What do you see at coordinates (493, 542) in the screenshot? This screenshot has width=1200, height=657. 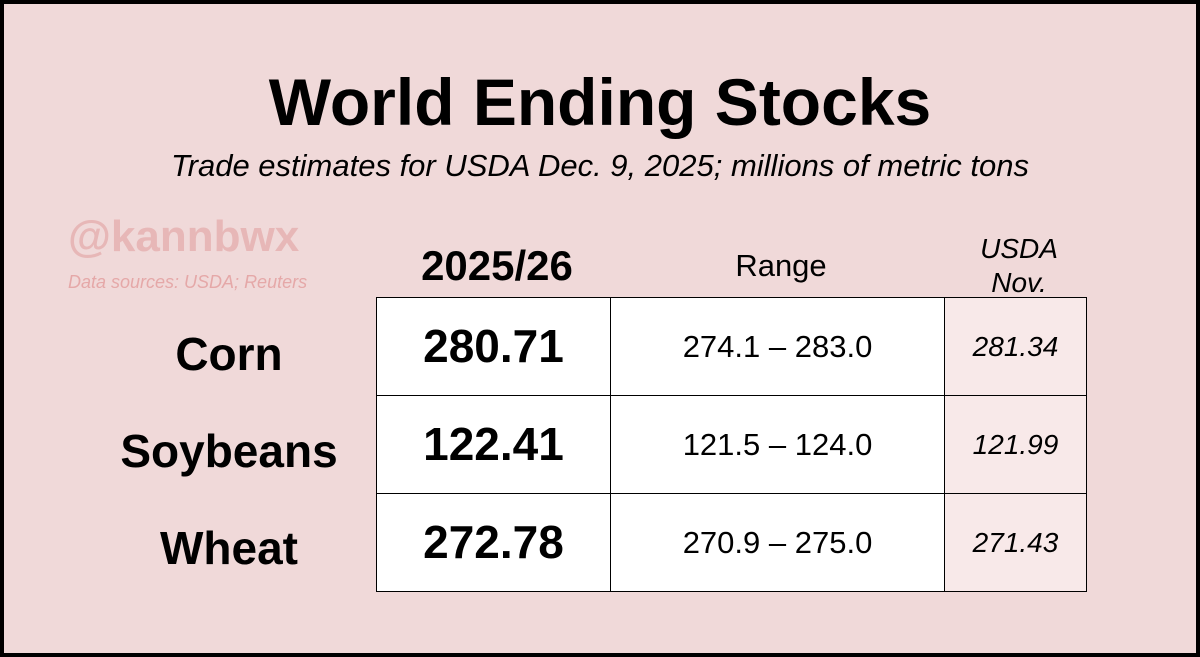 I see `cell-wheat-estimate: 272.78` at bounding box center [493, 542].